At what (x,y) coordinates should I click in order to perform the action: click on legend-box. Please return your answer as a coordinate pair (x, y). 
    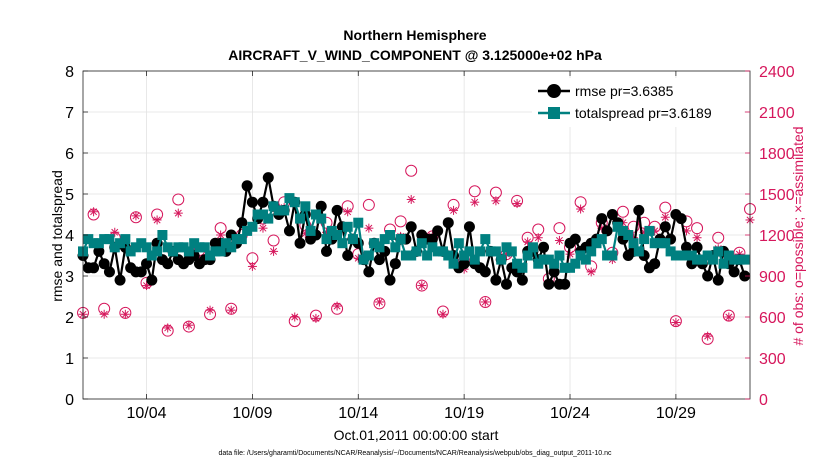
    Looking at the image, I should click on (638, 102).